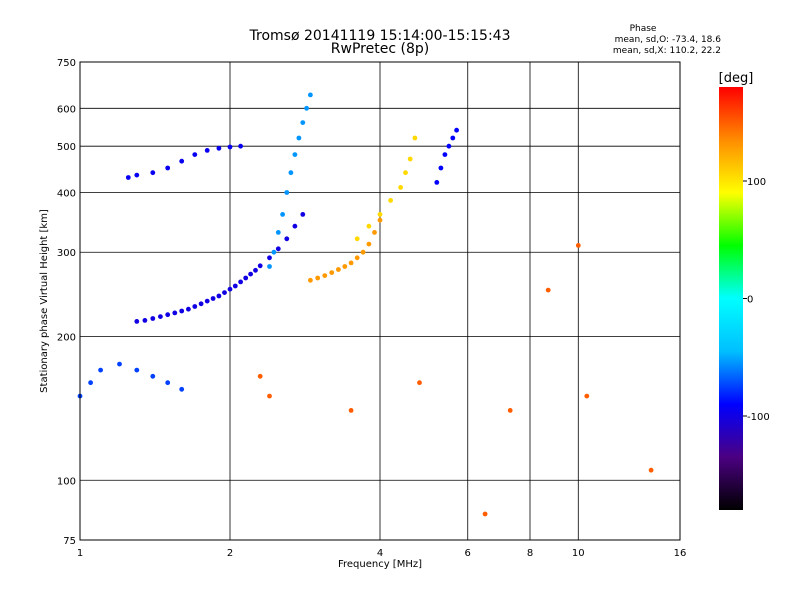 The width and height of the screenshot is (800, 600). What do you see at coordinates (758, 417) in the screenshot?
I see `colorbar-tick-label: -100` at bounding box center [758, 417].